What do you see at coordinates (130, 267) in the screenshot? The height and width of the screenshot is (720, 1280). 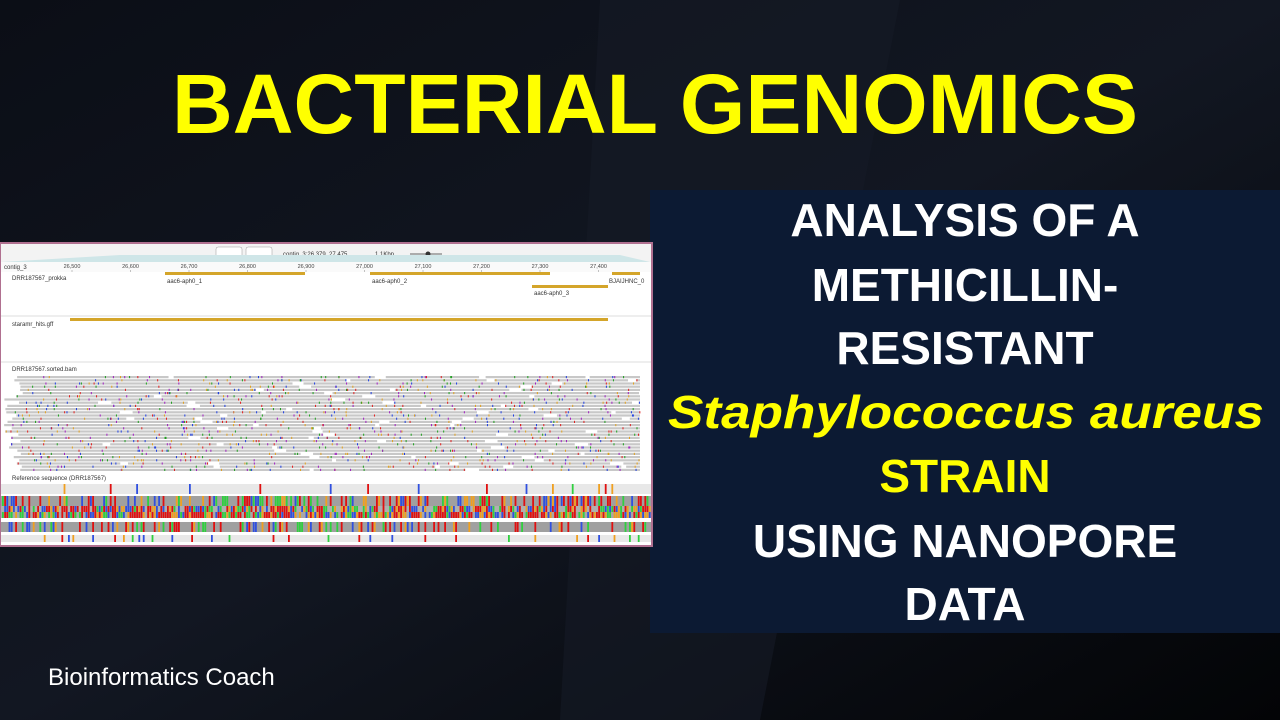 I see `ruler-label: 26,600` at bounding box center [130, 267].